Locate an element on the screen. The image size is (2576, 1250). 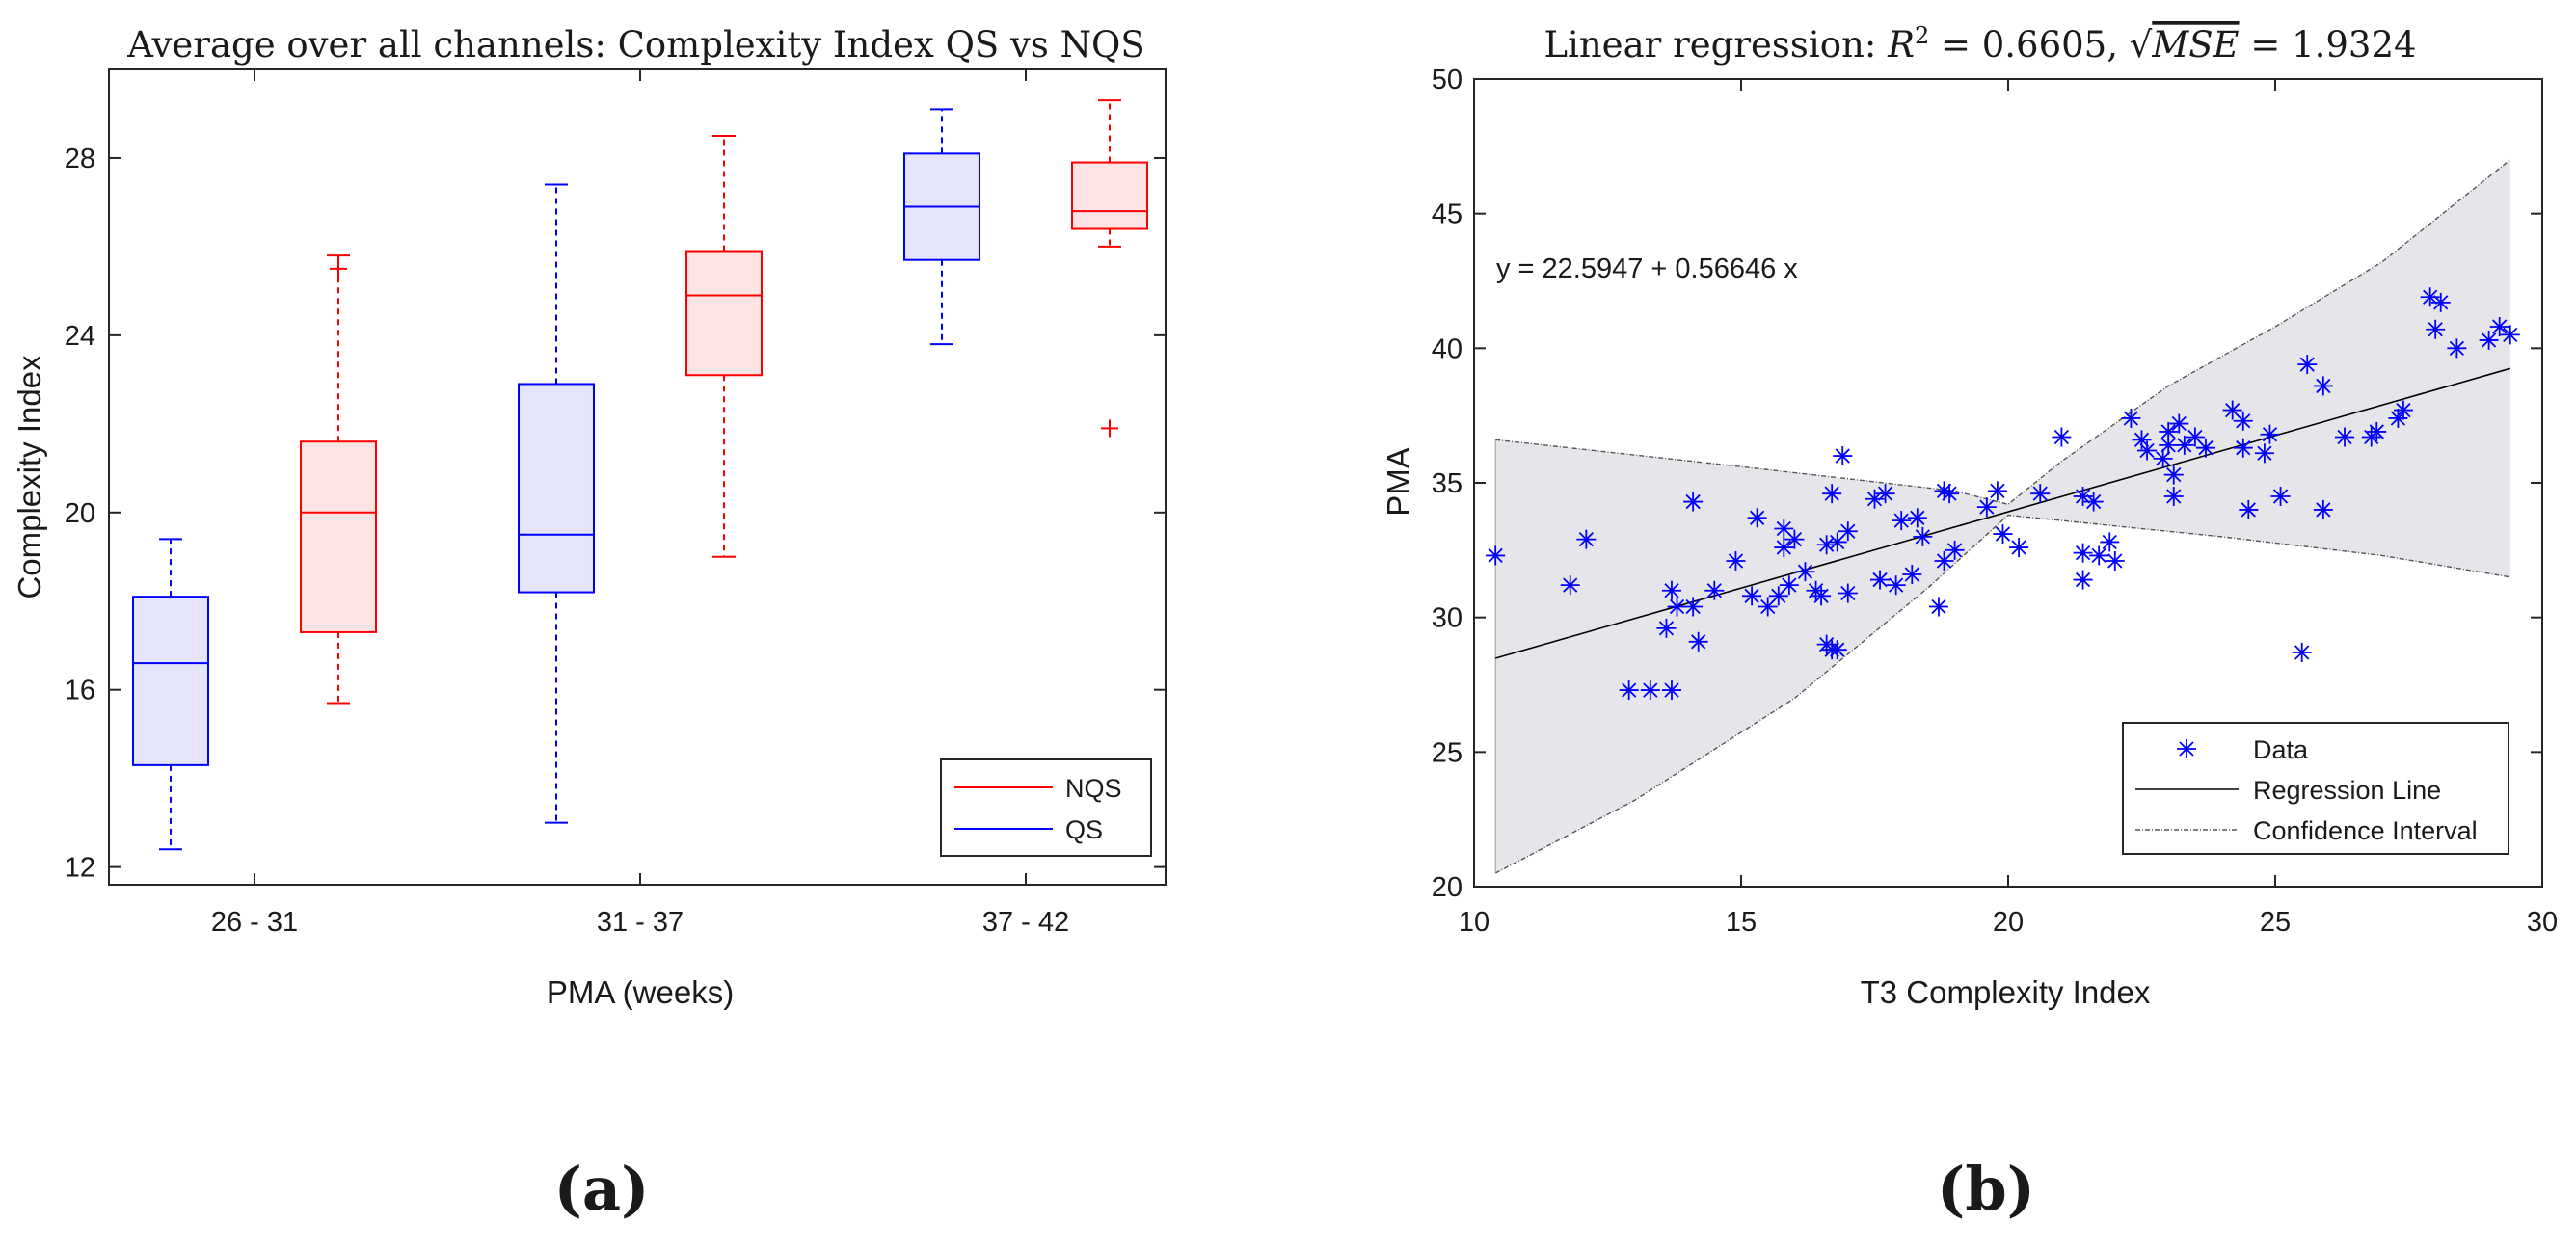
y-tick-label: 40 is located at coordinates (1447, 348).